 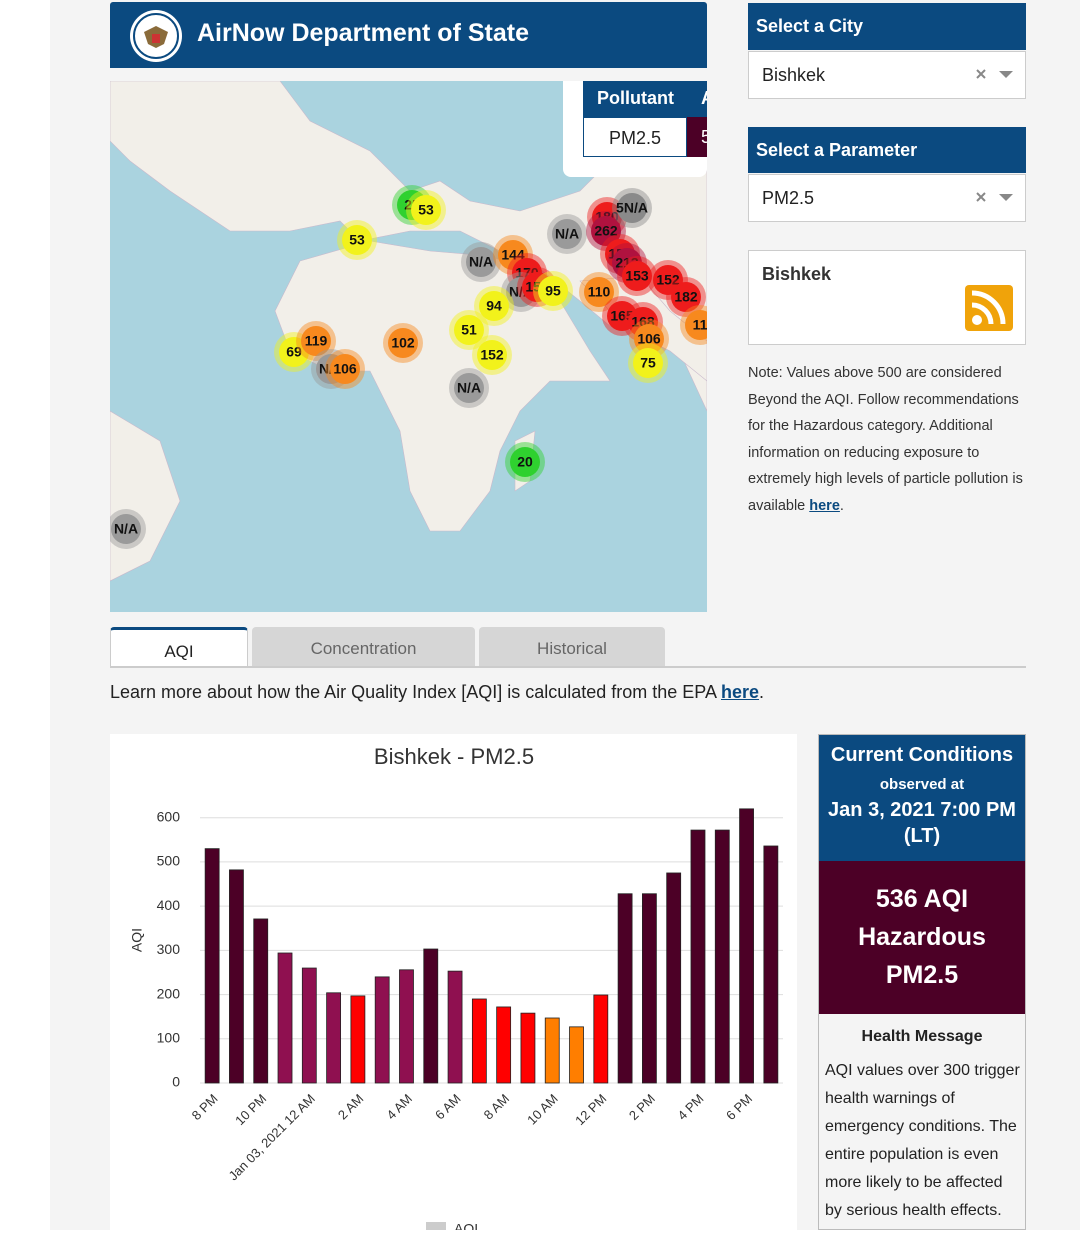 I want to click on marker-label: 106, so click(x=649, y=339).